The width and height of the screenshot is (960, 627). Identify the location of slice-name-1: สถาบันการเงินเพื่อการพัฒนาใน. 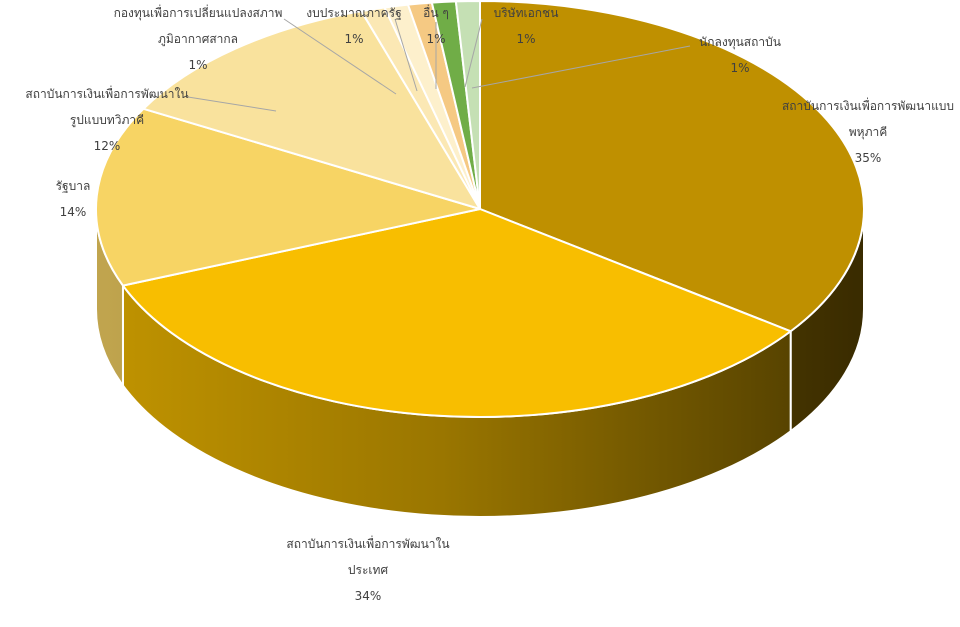
(367, 543).